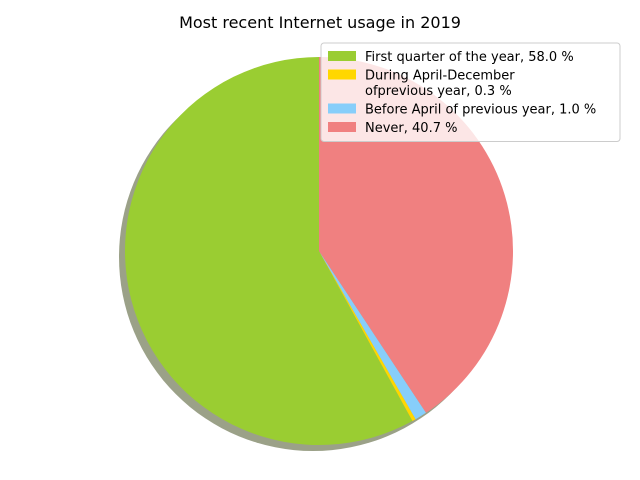  What do you see at coordinates (480, 110) in the screenshot?
I see `legend-label-2: Before April of previous year, 1.0 %` at bounding box center [480, 110].